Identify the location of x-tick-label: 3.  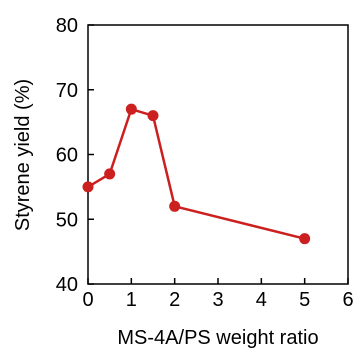
(217, 300).